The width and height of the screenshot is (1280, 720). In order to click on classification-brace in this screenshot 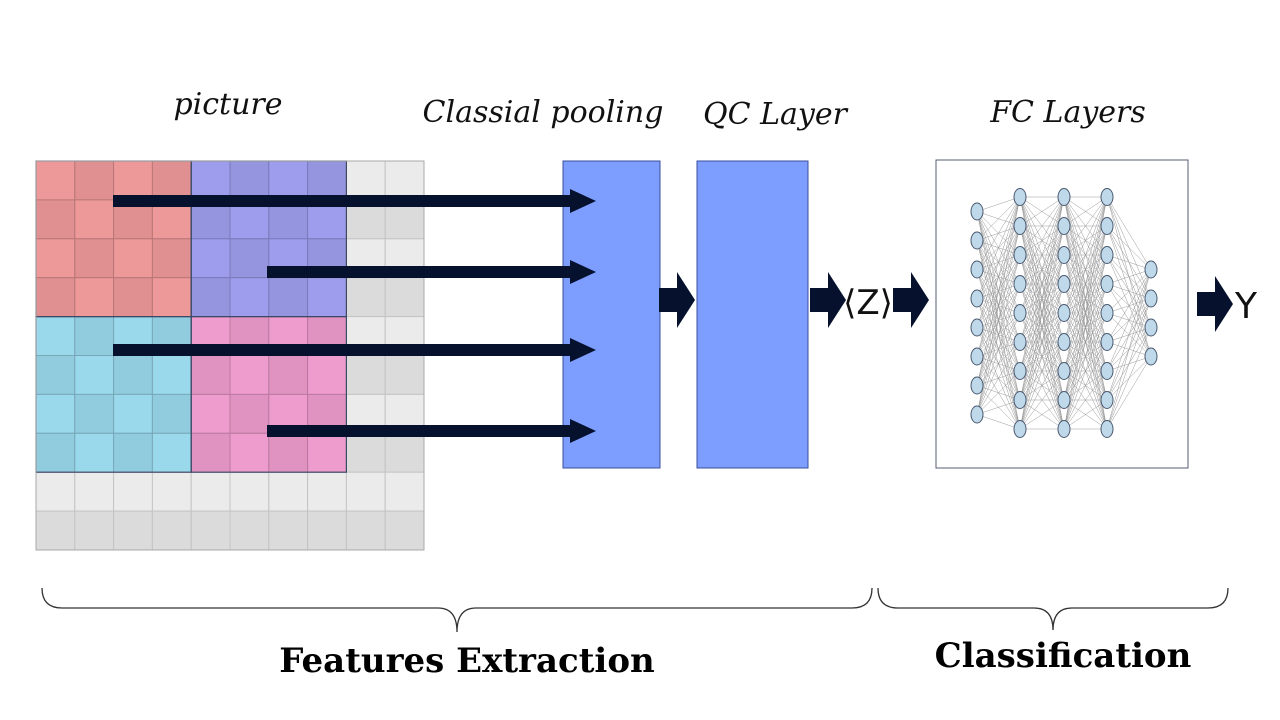, I will do `click(1053, 609)`.